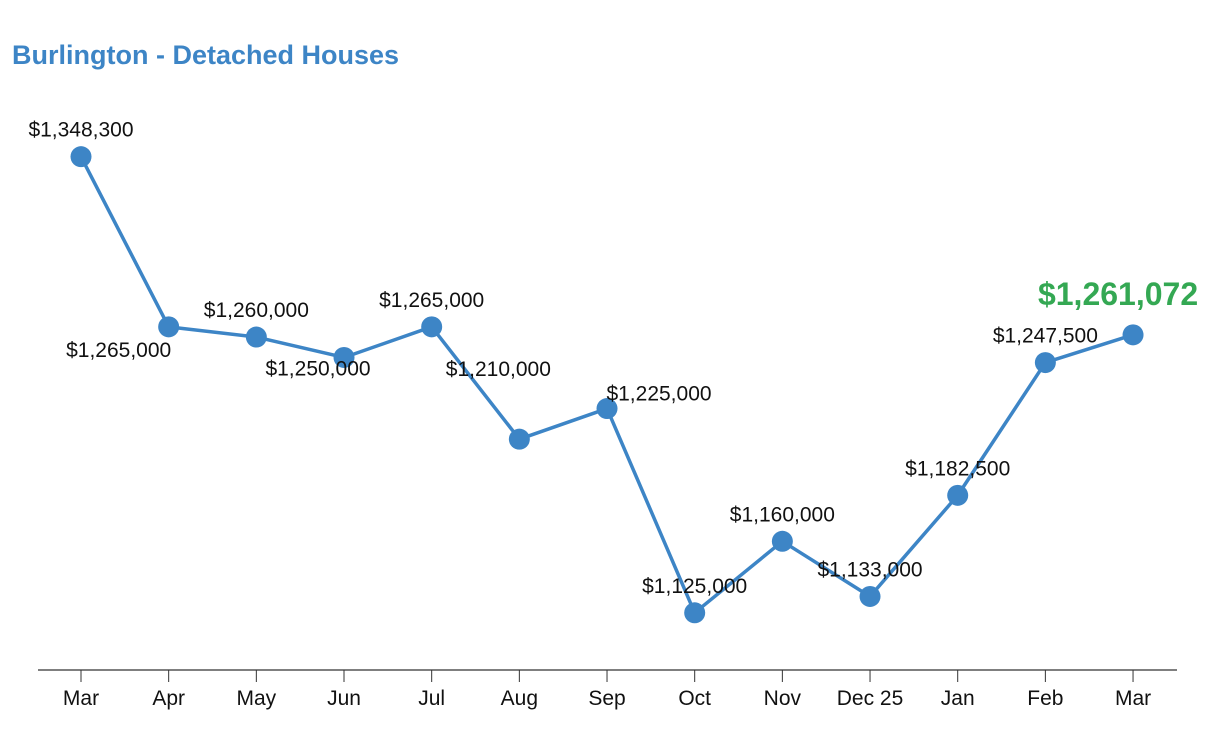 The height and width of the screenshot is (749, 1215). What do you see at coordinates (783, 698) in the screenshot?
I see `x-tick-label: Nov` at bounding box center [783, 698].